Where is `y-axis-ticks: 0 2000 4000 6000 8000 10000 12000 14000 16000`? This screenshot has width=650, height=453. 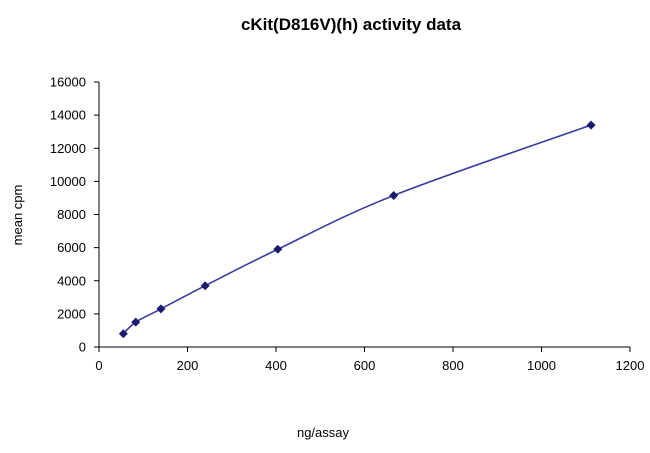
y-axis-ticks: 0 2000 4000 6000 8000 10000 12000 14000 16000 is located at coordinates (74, 215).